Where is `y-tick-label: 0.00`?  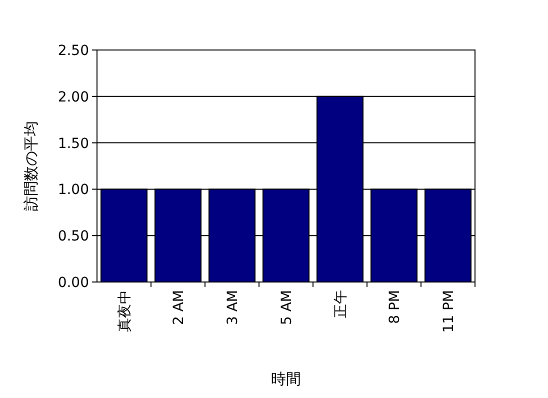 y-tick-label: 0.00 is located at coordinates (73, 283).